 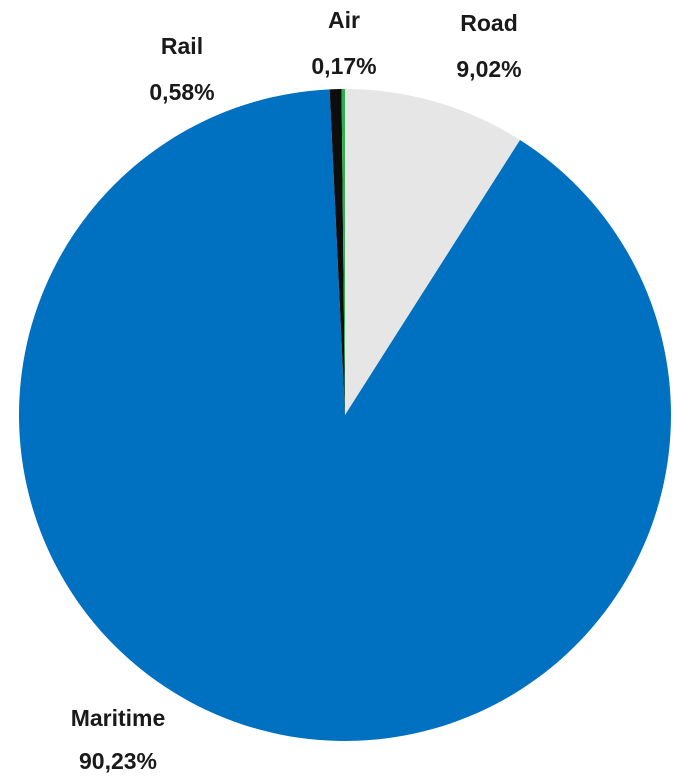 What do you see at coordinates (488, 69) in the screenshot?
I see `label-road-value: 9,02%` at bounding box center [488, 69].